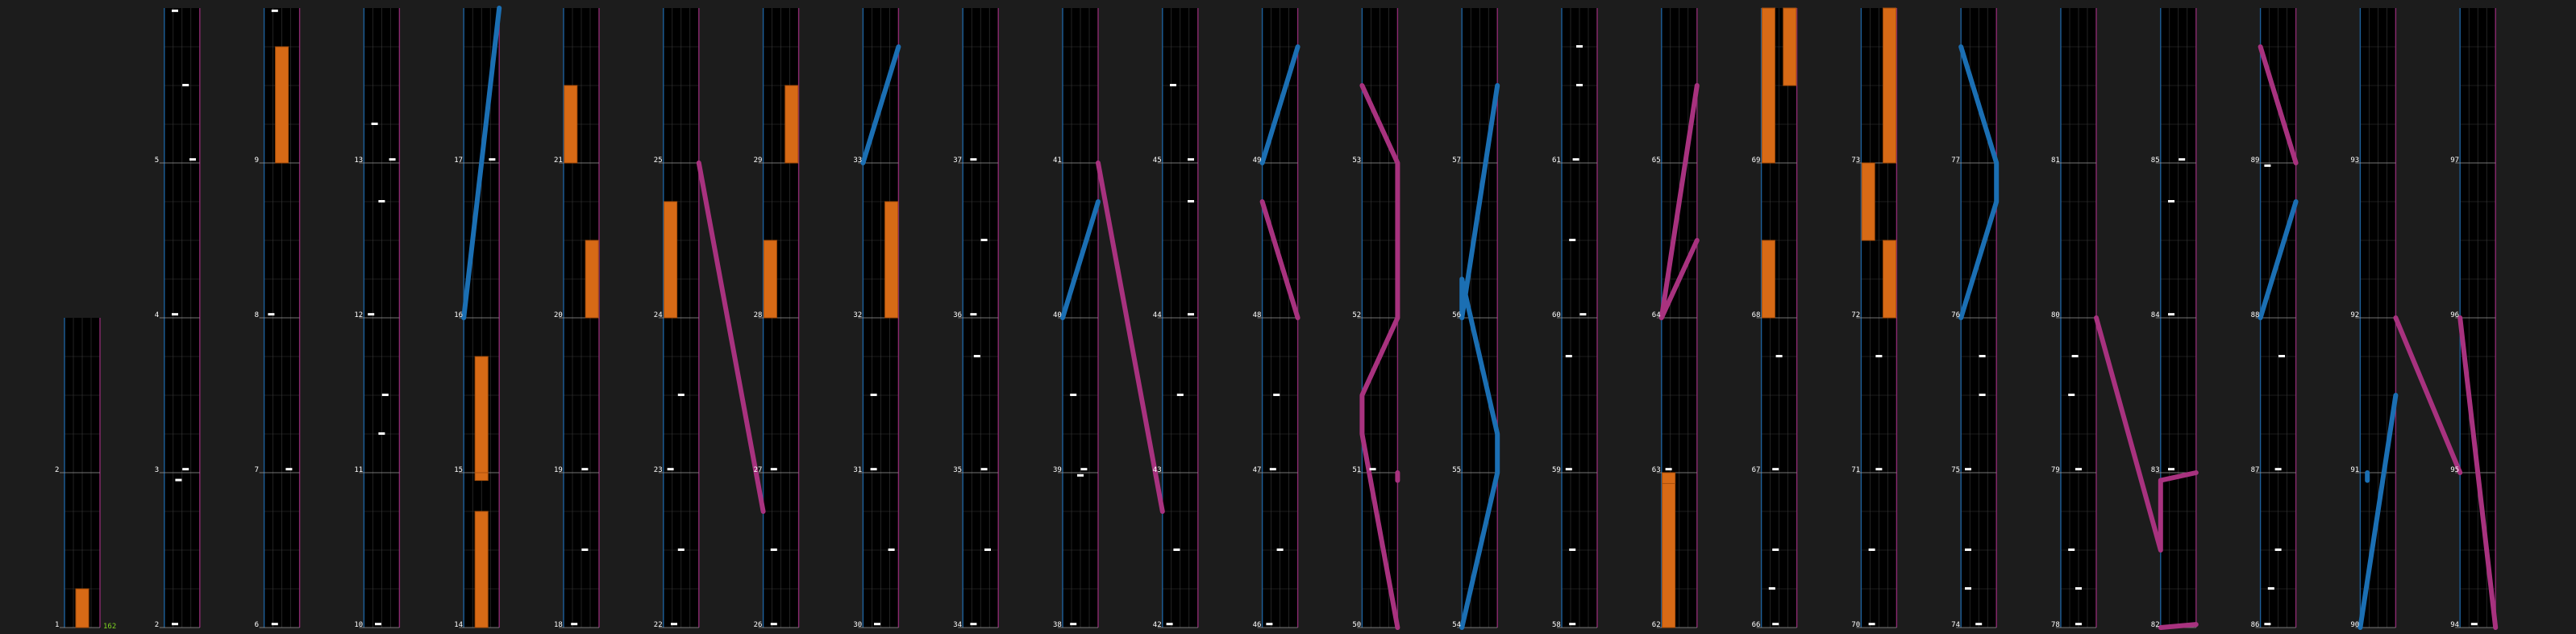 This screenshot has width=2576, height=634. Describe the element at coordinates (1556, 315) in the screenshot. I see `measure-number: 60` at that location.